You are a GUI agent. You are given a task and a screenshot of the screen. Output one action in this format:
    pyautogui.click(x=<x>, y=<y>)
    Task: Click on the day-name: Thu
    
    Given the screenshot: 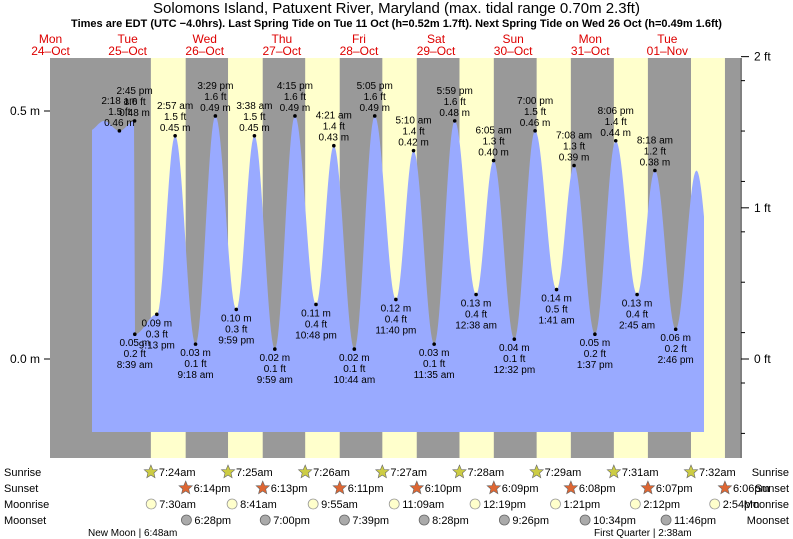 What is the action you would take?
    pyautogui.click(x=282, y=39)
    